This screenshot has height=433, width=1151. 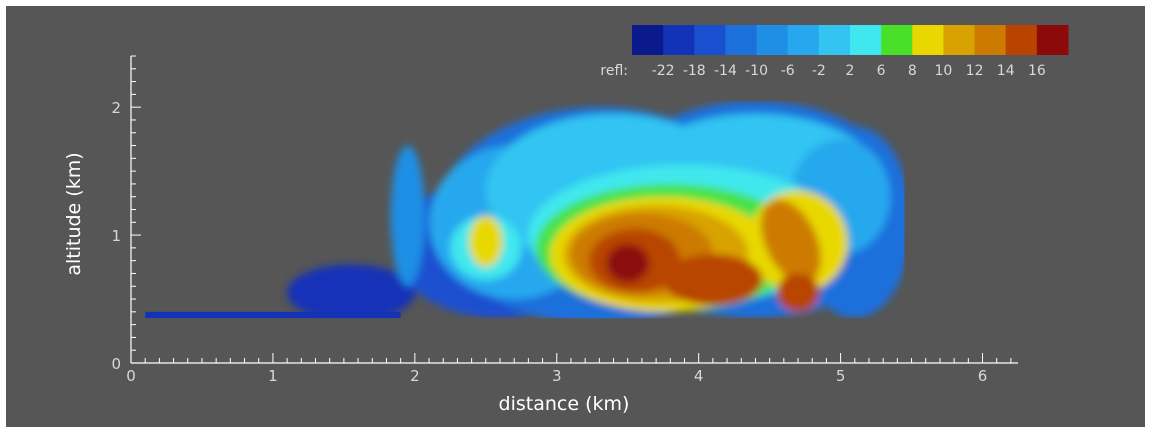 What do you see at coordinates (912, 71) in the screenshot?
I see `colorbar-tick-label: 8` at bounding box center [912, 71].